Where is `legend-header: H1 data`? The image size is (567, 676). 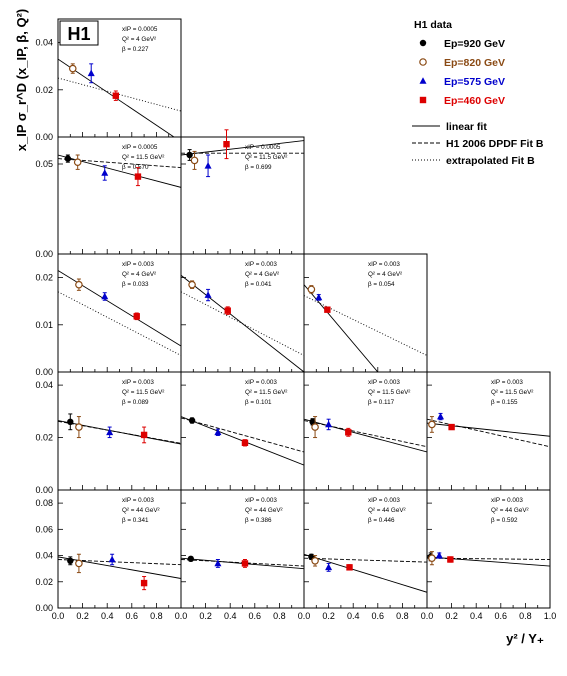
legend-header: H1 data is located at coordinates (433, 25).